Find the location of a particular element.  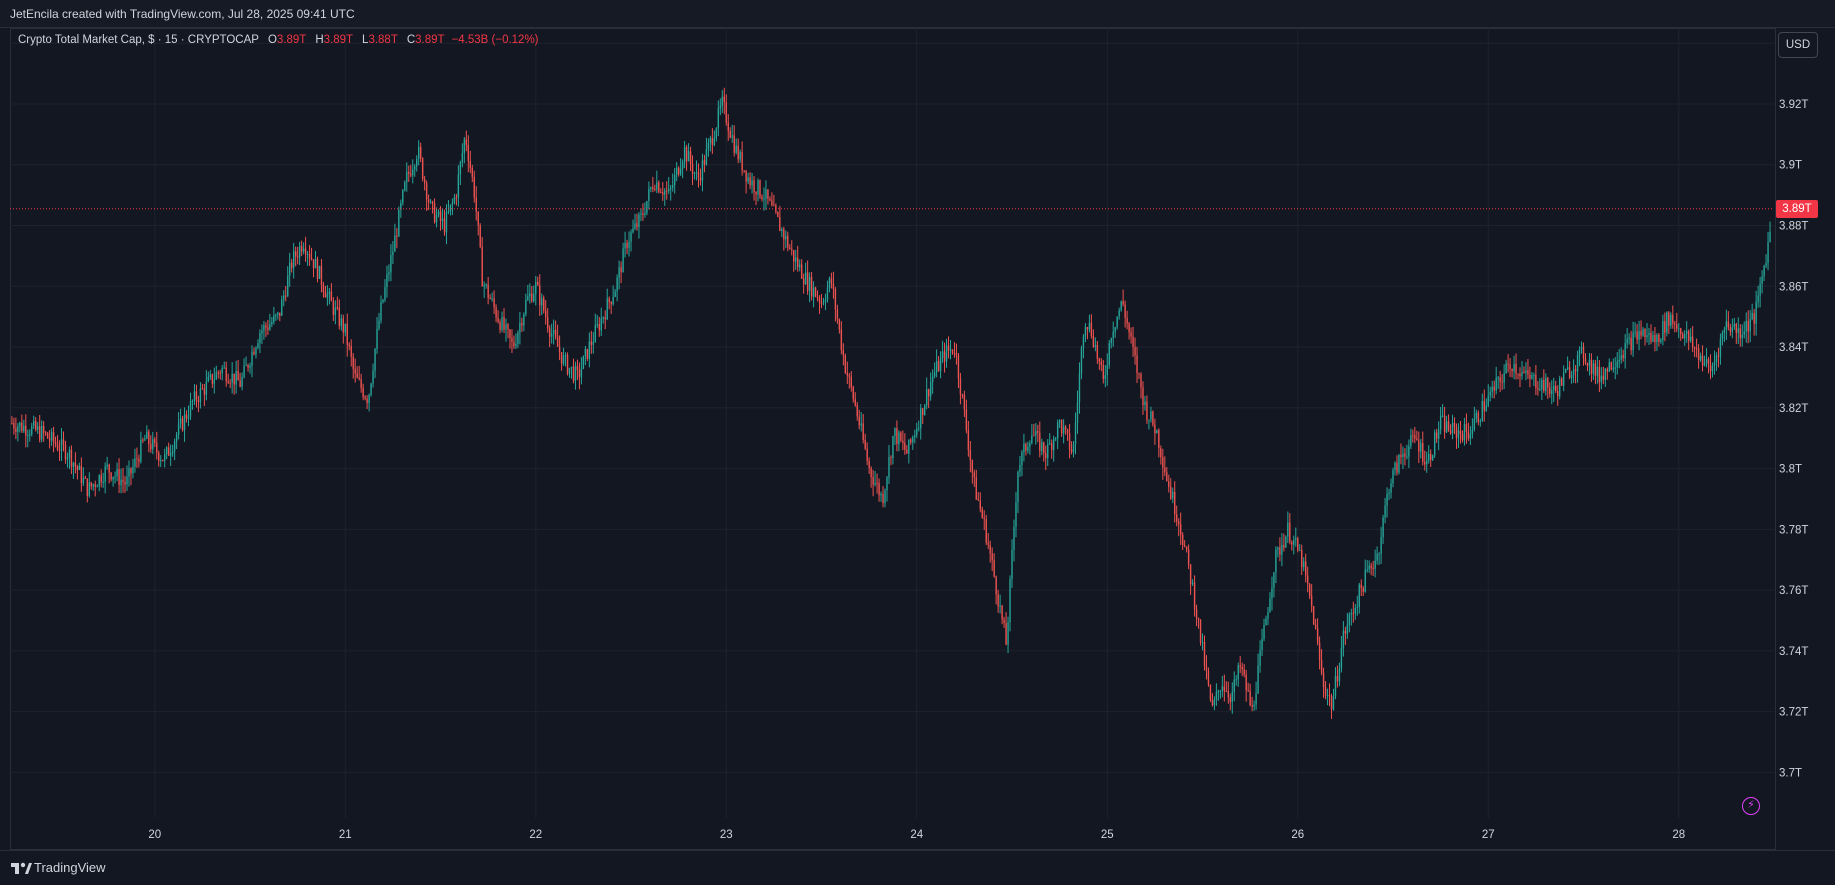

close-label: C is located at coordinates (411, 40).